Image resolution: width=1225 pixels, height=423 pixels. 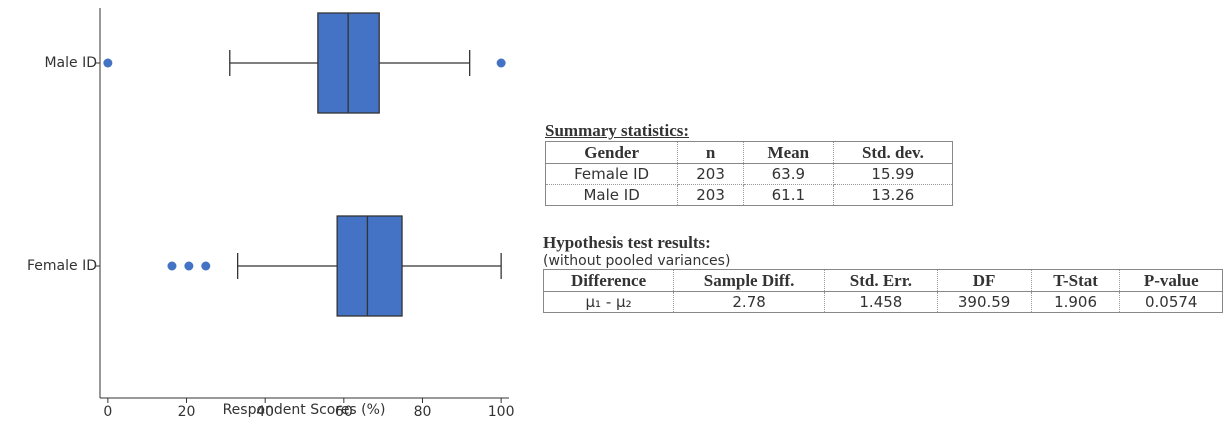 I want to click on table-cell: 390.59, so click(x=984, y=302).